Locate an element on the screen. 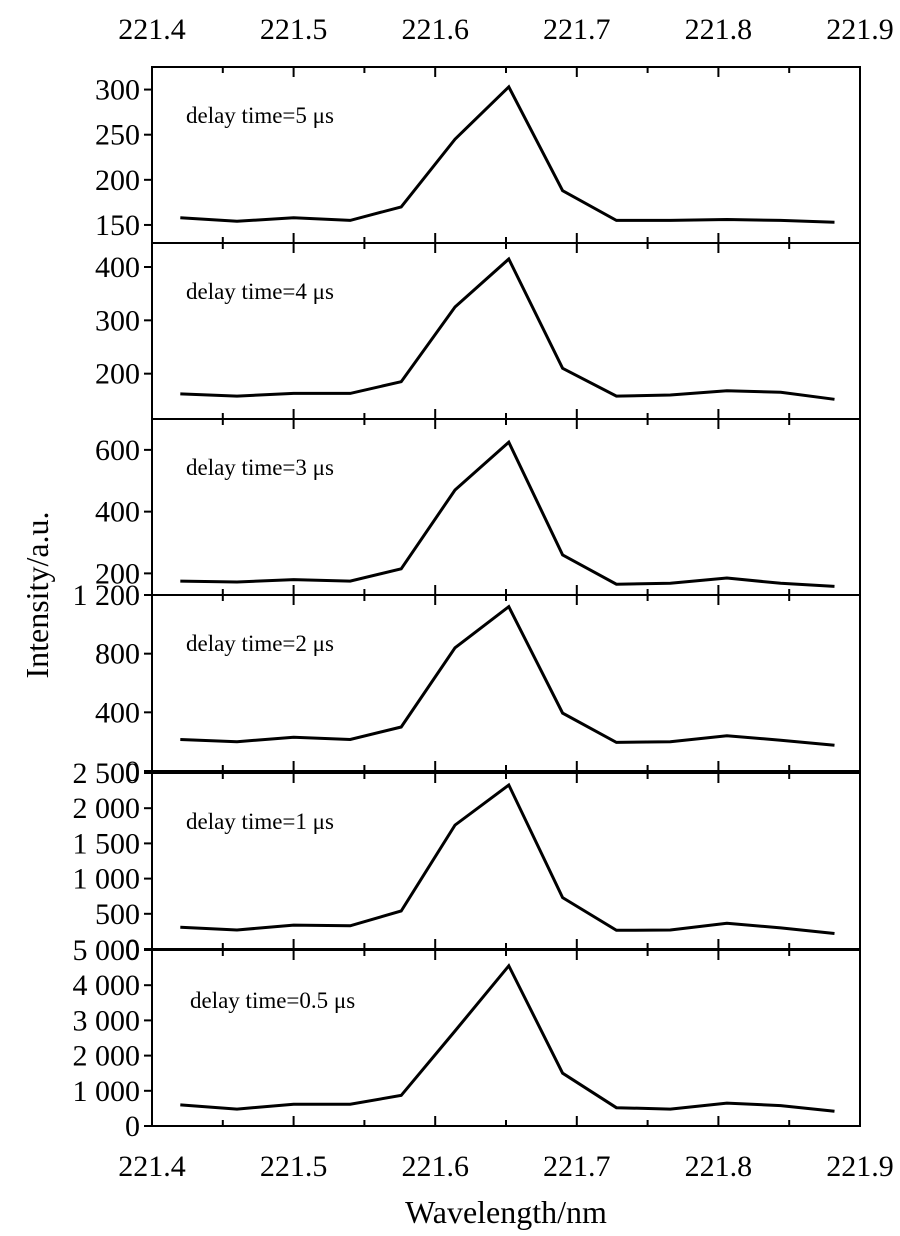 The height and width of the screenshot is (1236, 900). panel-4: 0 400 800 1 200 delay time=2 μs is located at coordinates (467, 683).